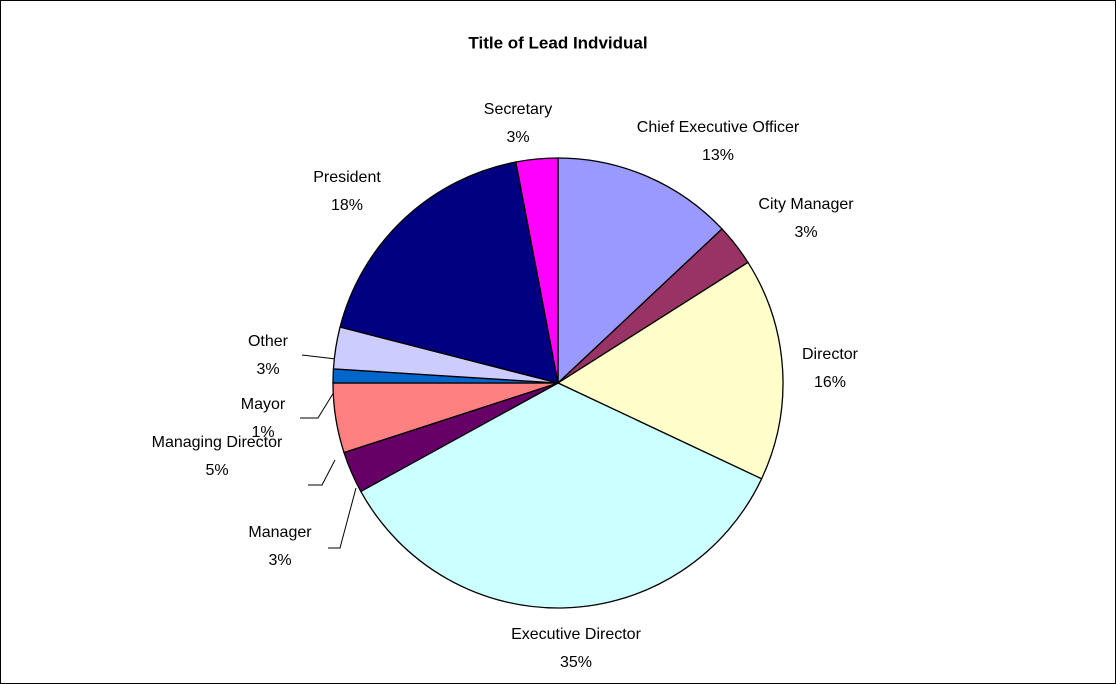  What do you see at coordinates (718, 127) in the screenshot?
I see `slice-label: Chief Executive Officer` at bounding box center [718, 127].